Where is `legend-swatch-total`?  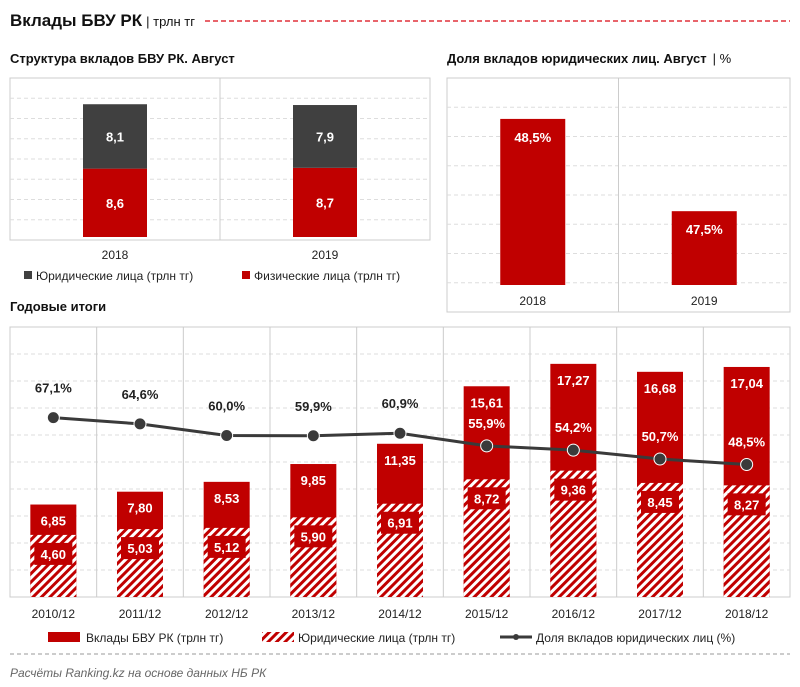 legend-swatch-total is located at coordinates (64, 637).